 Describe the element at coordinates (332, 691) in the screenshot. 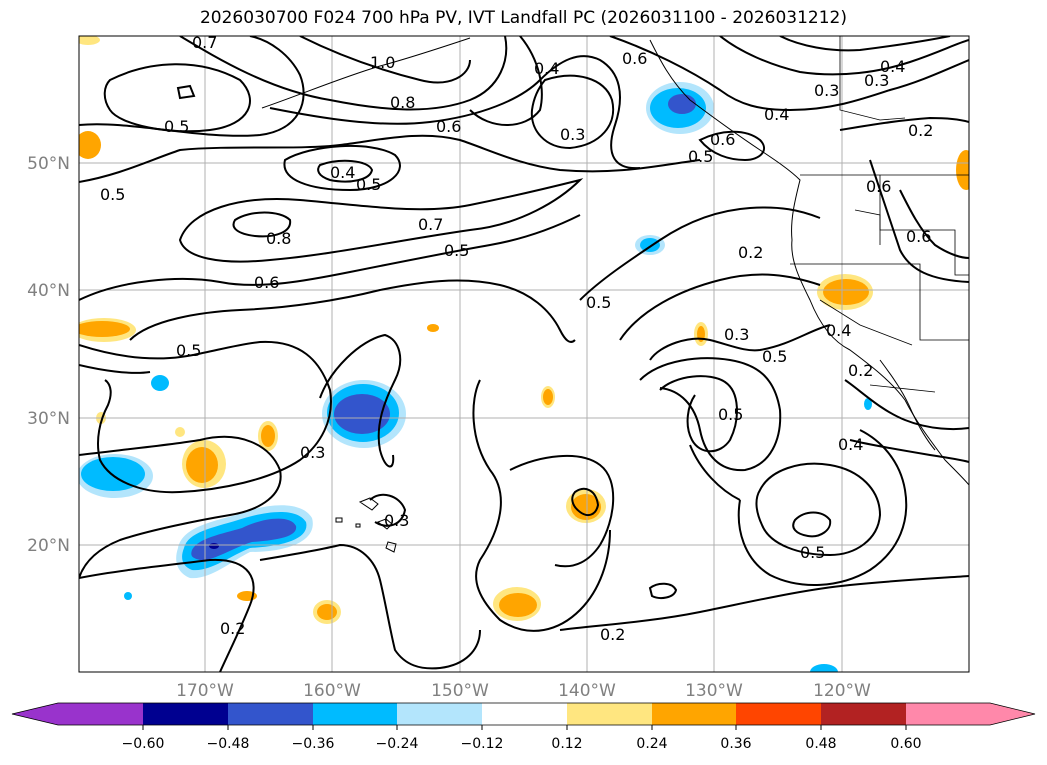

I see `lon-label: 160°W` at that location.